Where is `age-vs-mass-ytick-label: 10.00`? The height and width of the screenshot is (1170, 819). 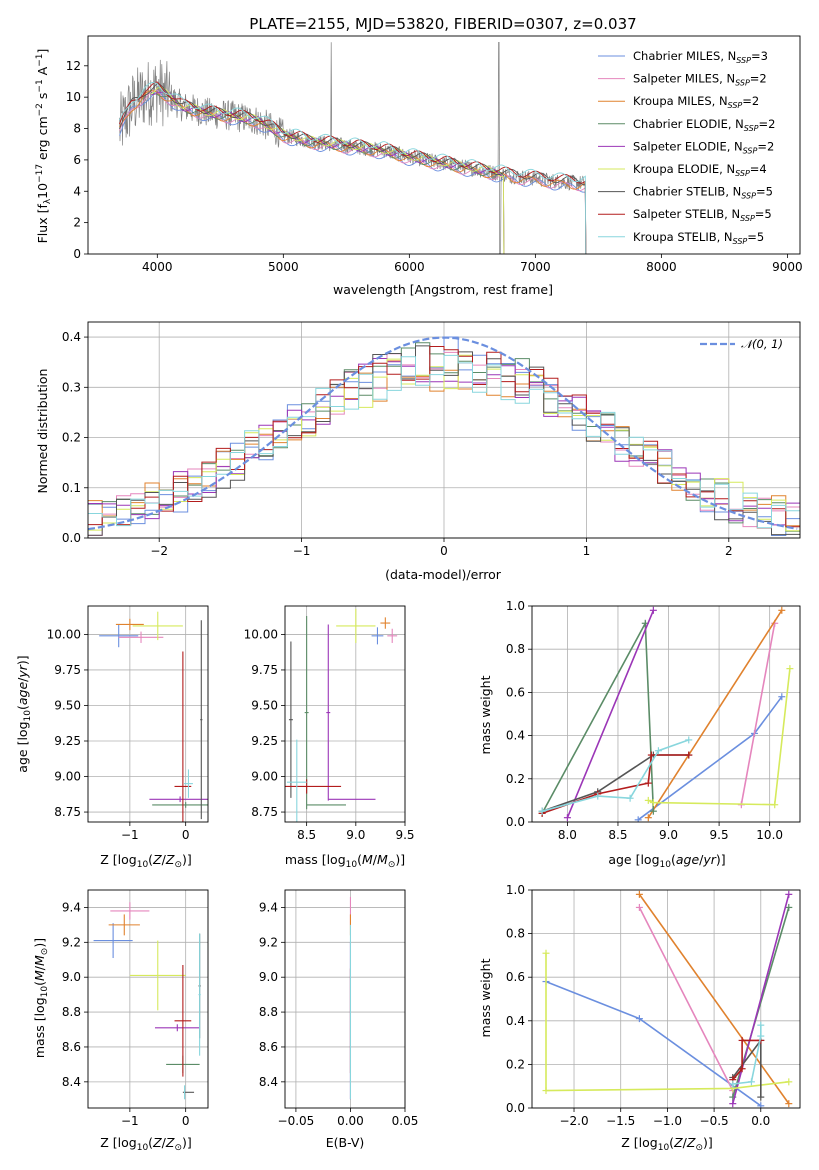
age-vs-mass-ytick-label: 10.00 is located at coordinates (261, 634).